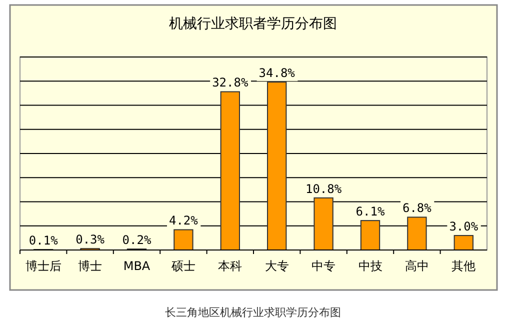 This screenshot has height=328, width=506. I want to click on x-tick-label: 中专, so click(324, 266).